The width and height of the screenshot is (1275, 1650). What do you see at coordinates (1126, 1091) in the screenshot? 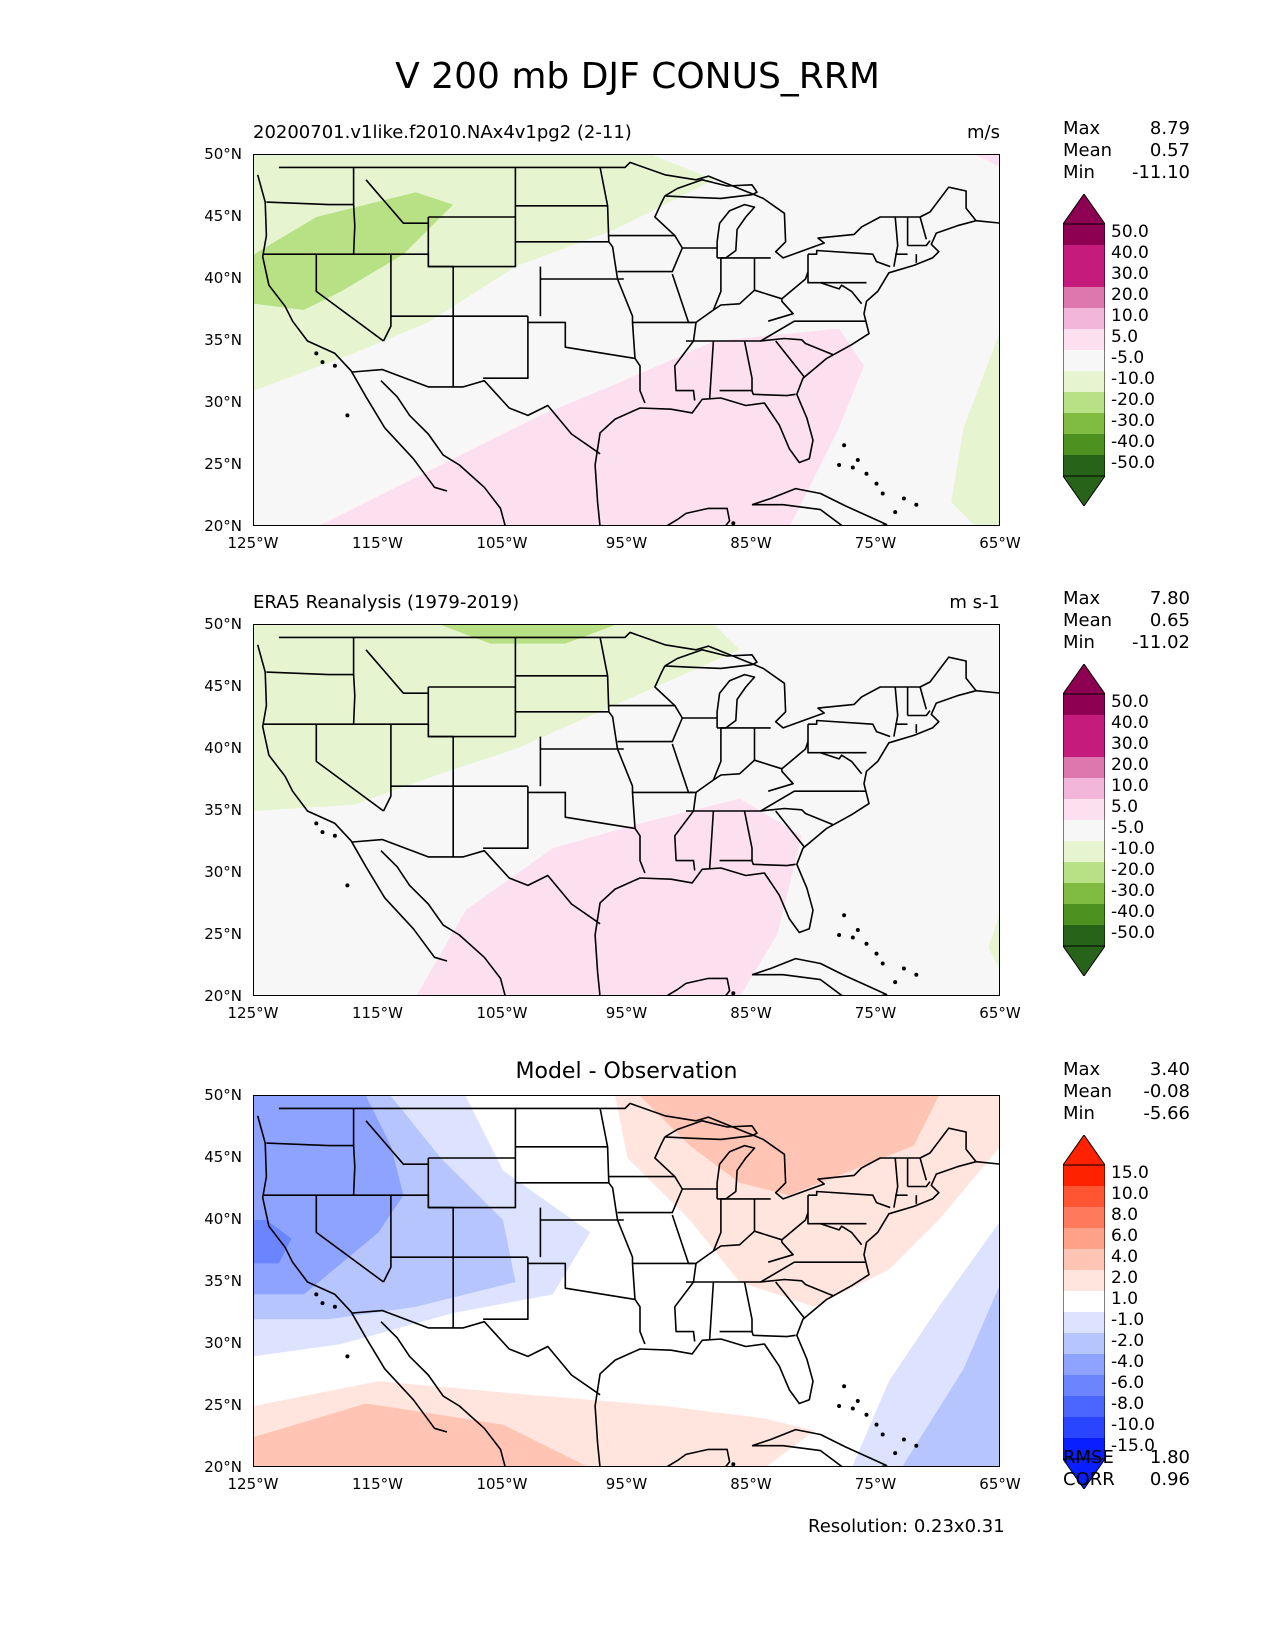
I see `stat-mean: Mean -0.08` at bounding box center [1126, 1091].